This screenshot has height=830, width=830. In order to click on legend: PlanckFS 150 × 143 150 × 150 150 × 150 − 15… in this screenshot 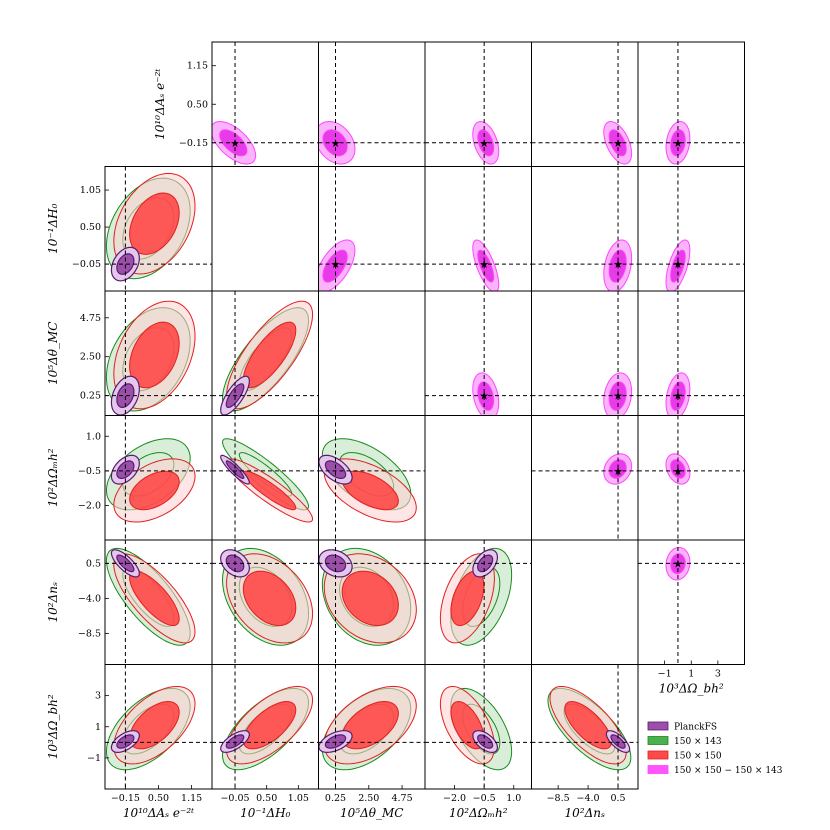, I will do `click(715, 748)`.